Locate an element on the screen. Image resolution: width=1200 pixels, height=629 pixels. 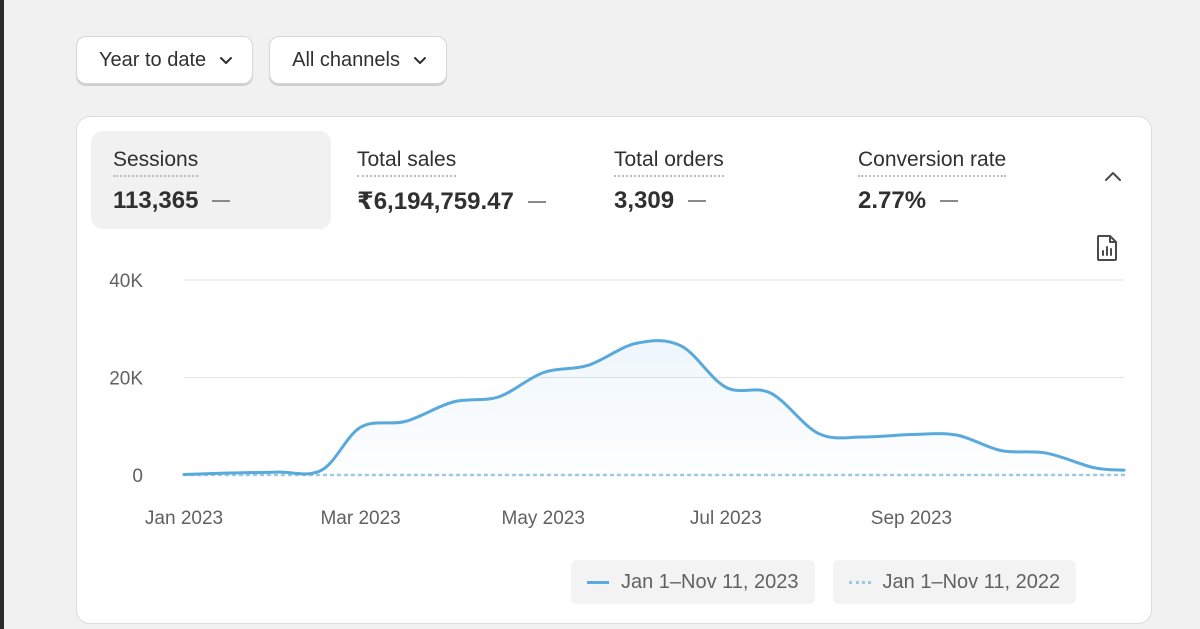
metric-sessions: Sessions 113,365 is located at coordinates (211, 180).